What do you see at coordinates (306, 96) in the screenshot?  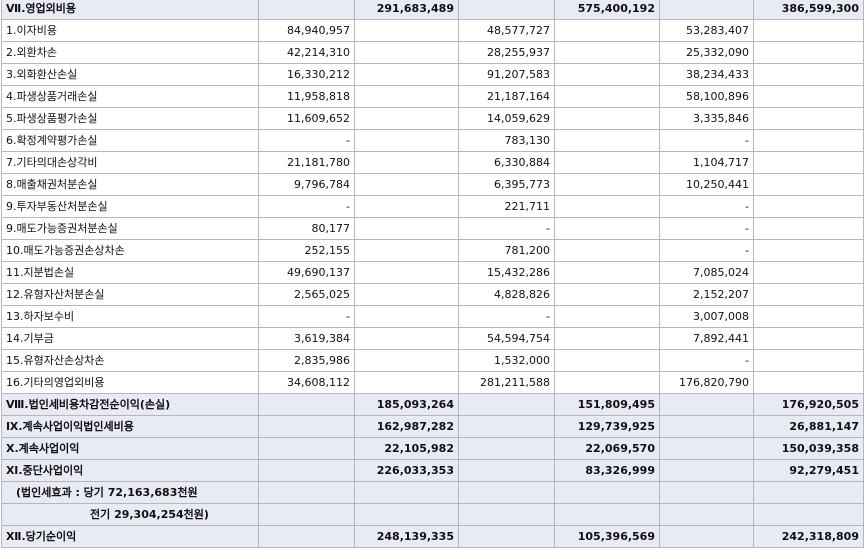 I see `amount-cell: 11,958,818` at bounding box center [306, 96].